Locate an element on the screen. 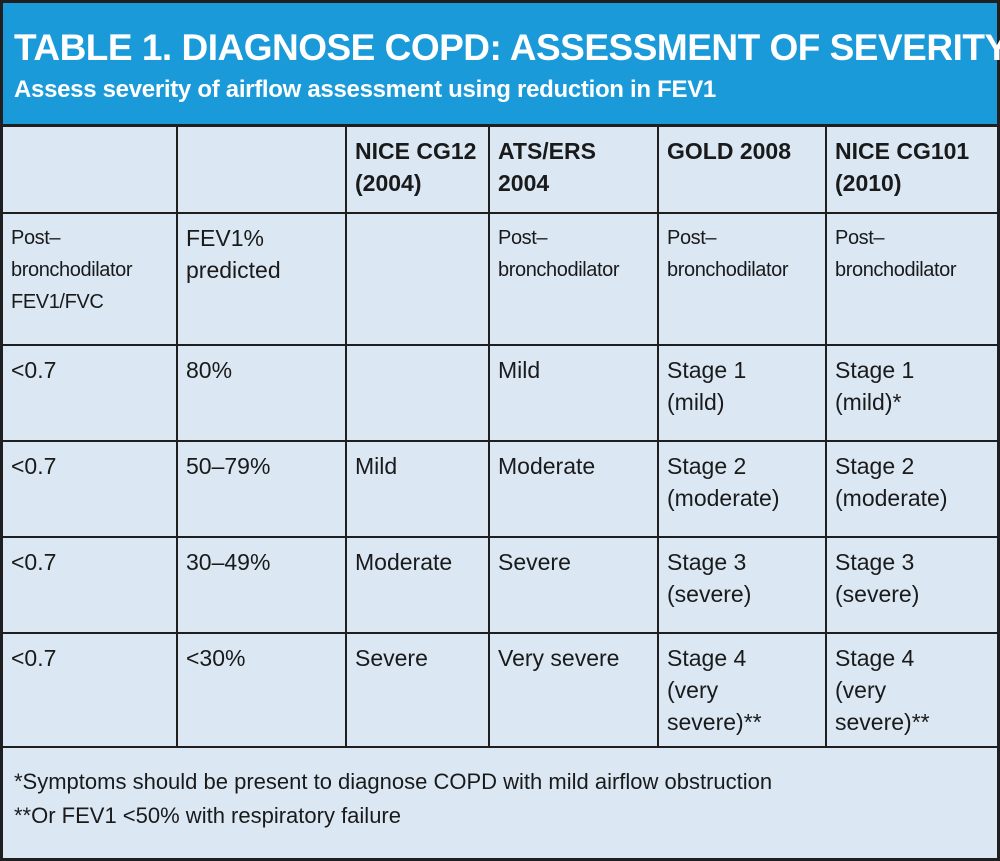 Image resolution: width=1000 pixels, height=861 pixels. table-cell: 50–79% is located at coordinates (261, 489).